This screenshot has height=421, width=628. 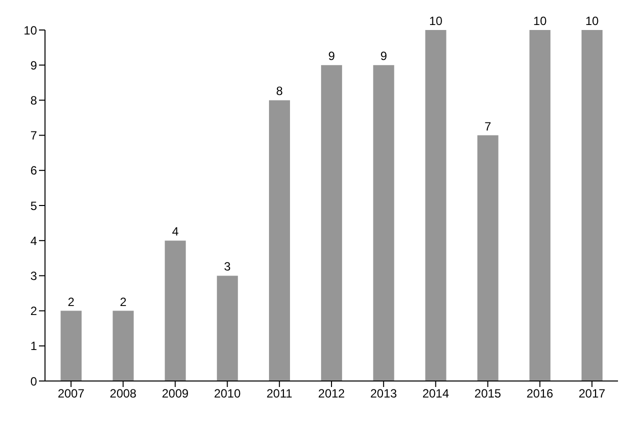 What do you see at coordinates (227, 393) in the screenshot?
I see `x-tick-label: 2010` at bounding box center [227, 393].